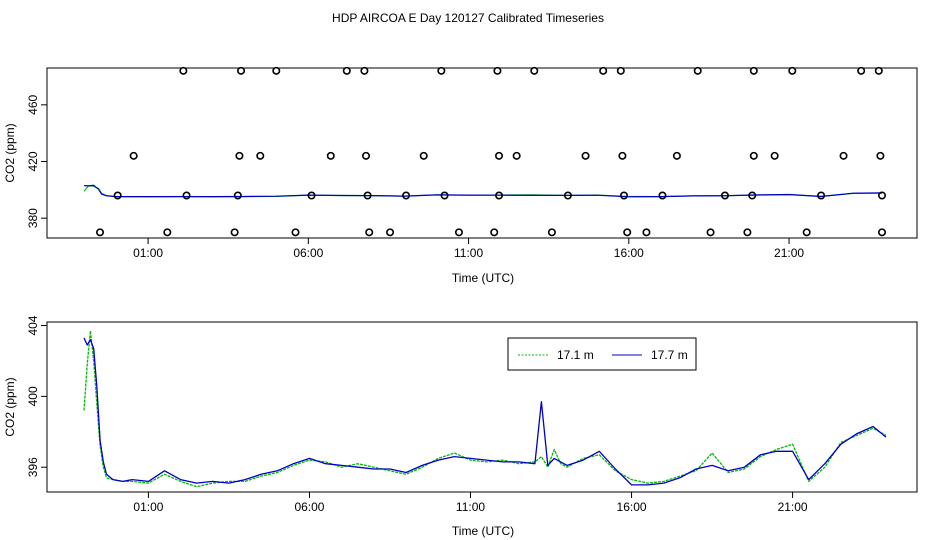  Describe the element at coordinates (33, 467) in the screenshot. I see `bottom-y-tick-label: 396` at that location.